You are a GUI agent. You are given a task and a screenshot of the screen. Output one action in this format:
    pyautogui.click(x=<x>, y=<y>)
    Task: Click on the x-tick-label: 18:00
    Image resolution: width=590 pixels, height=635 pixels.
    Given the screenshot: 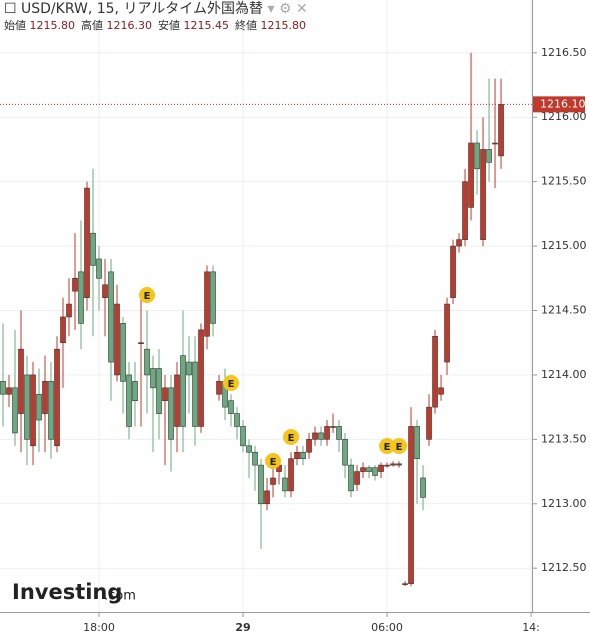 What is the action you would take?
    pyautogui.click(x=99, y=627)
    